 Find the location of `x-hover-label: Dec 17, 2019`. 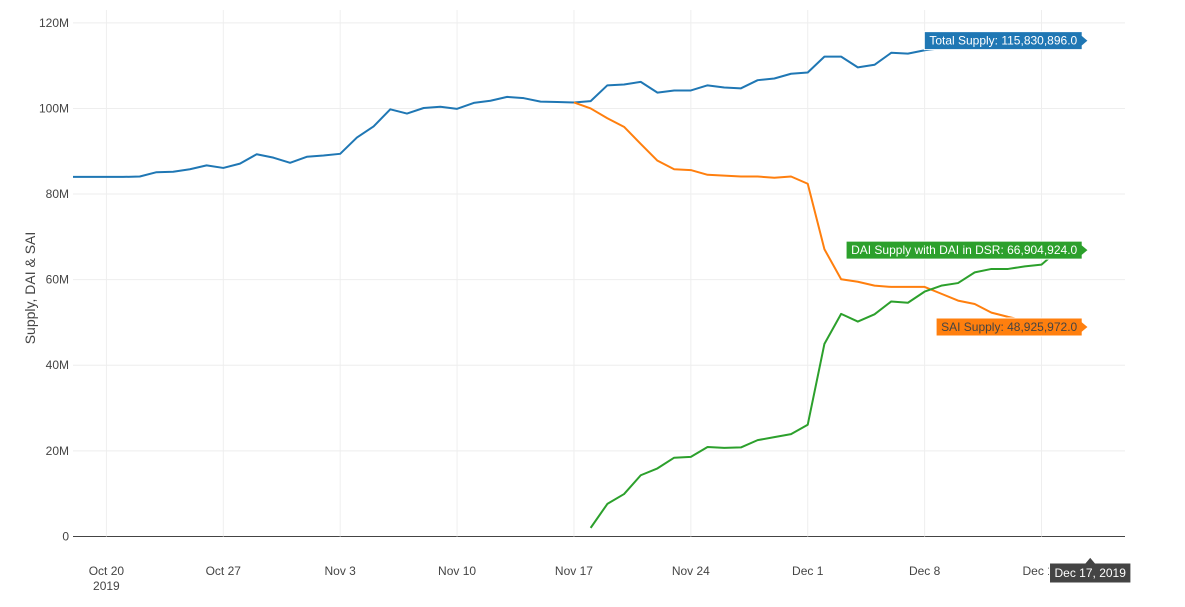

x-hover-label: Dec 17, 2019 is located at coordinates (1090, 570).